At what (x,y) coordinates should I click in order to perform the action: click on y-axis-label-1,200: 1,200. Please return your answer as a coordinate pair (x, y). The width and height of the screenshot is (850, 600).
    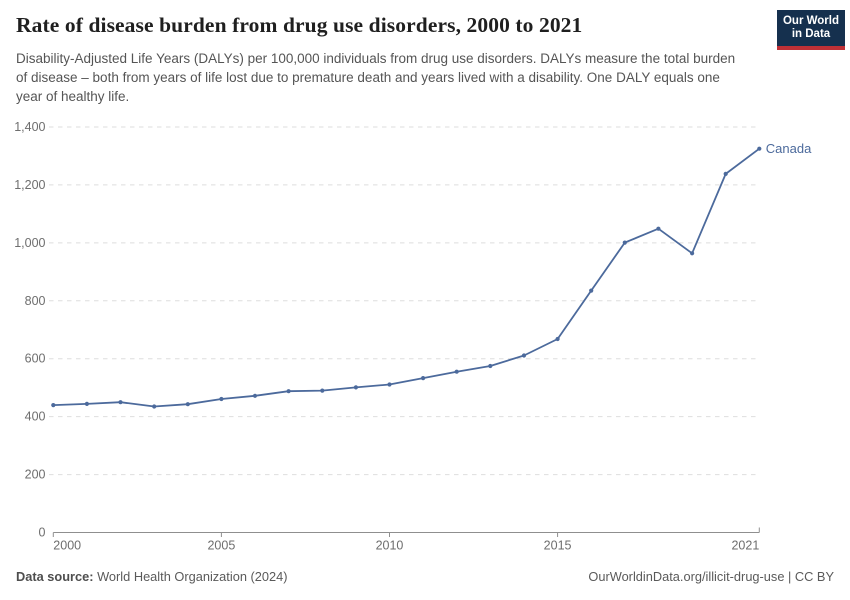
    Looking at the image, I should click on (29, 185).